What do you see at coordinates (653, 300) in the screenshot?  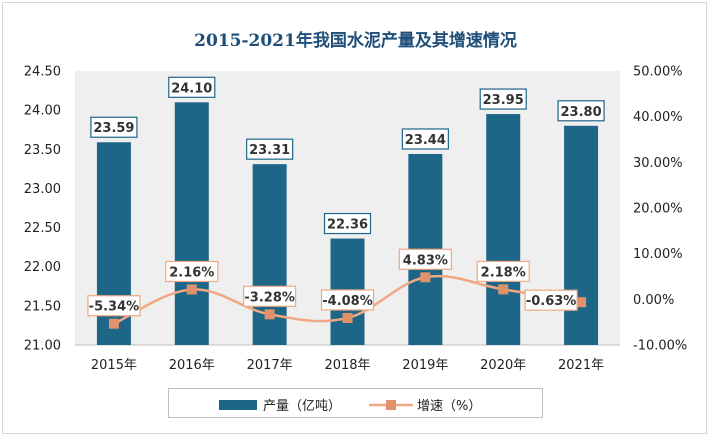 I see `right-axis-tick: 0.00%` at bounding box center [653, 300].